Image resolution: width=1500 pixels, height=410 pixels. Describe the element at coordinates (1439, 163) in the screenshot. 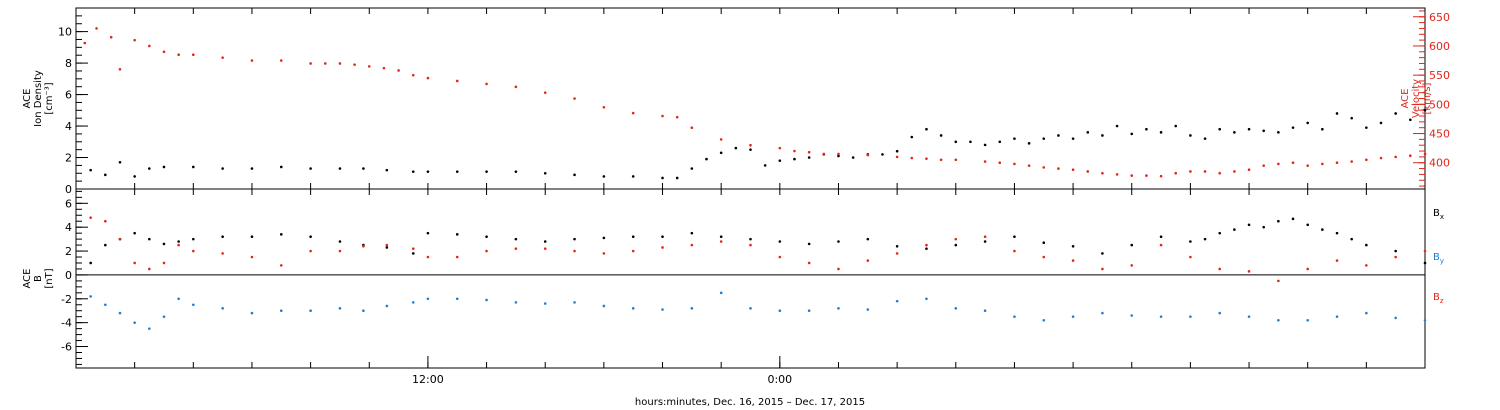

I see `right-tick-label: 400` at that location.